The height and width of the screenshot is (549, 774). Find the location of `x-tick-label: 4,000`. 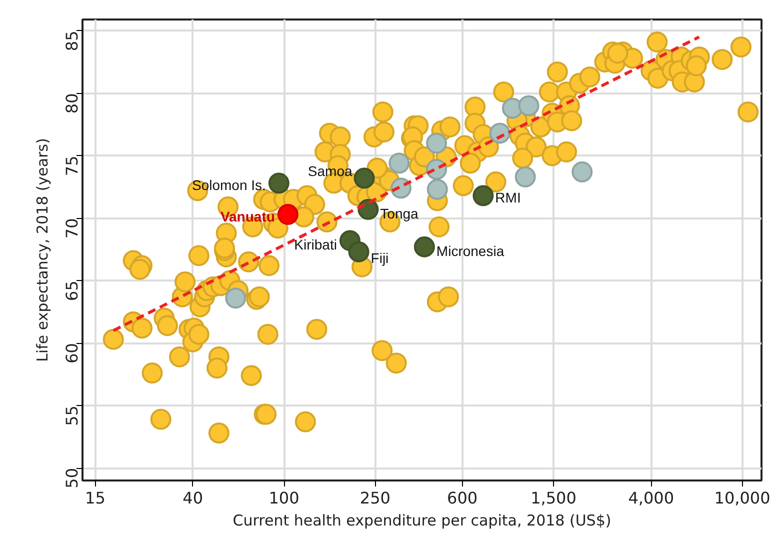

x-tick-label: 4,000 is located at coordinates (651, 498).